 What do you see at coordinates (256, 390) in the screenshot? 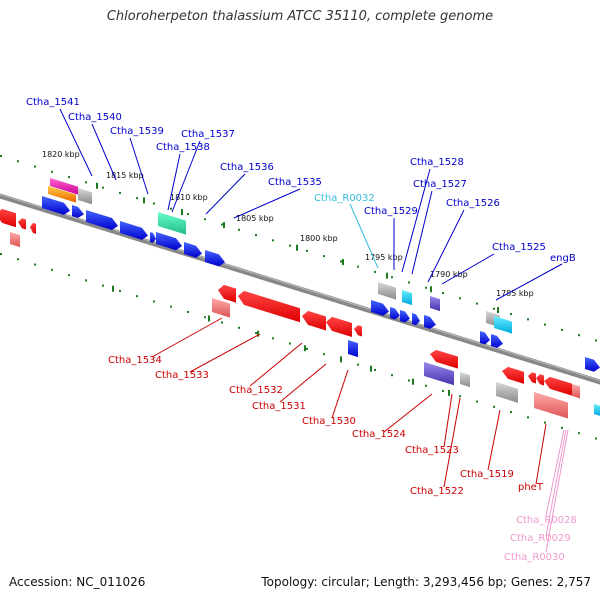
I see `gene-label-reverse: Ctha_1532` at bounding box center [256, 390].